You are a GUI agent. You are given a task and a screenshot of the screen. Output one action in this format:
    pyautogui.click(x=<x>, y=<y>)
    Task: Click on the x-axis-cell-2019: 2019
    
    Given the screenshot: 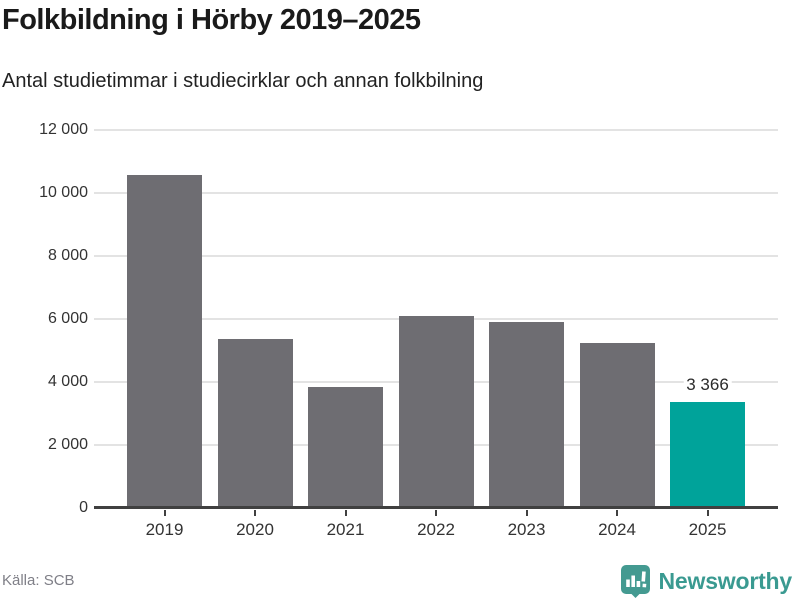 What is the action you would take?
    pyautogui.click(x=164, y=525)
    